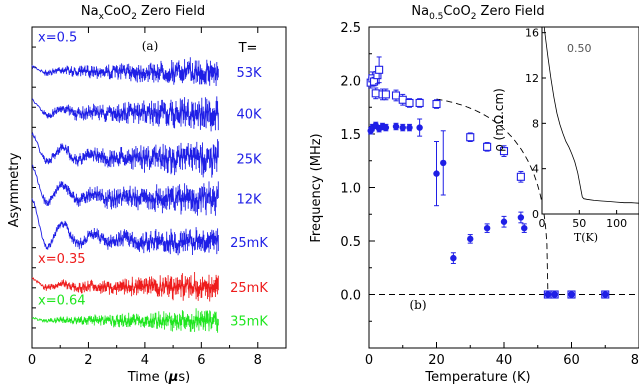  I want to click on temperature-label: 12K, so click(249, 200).